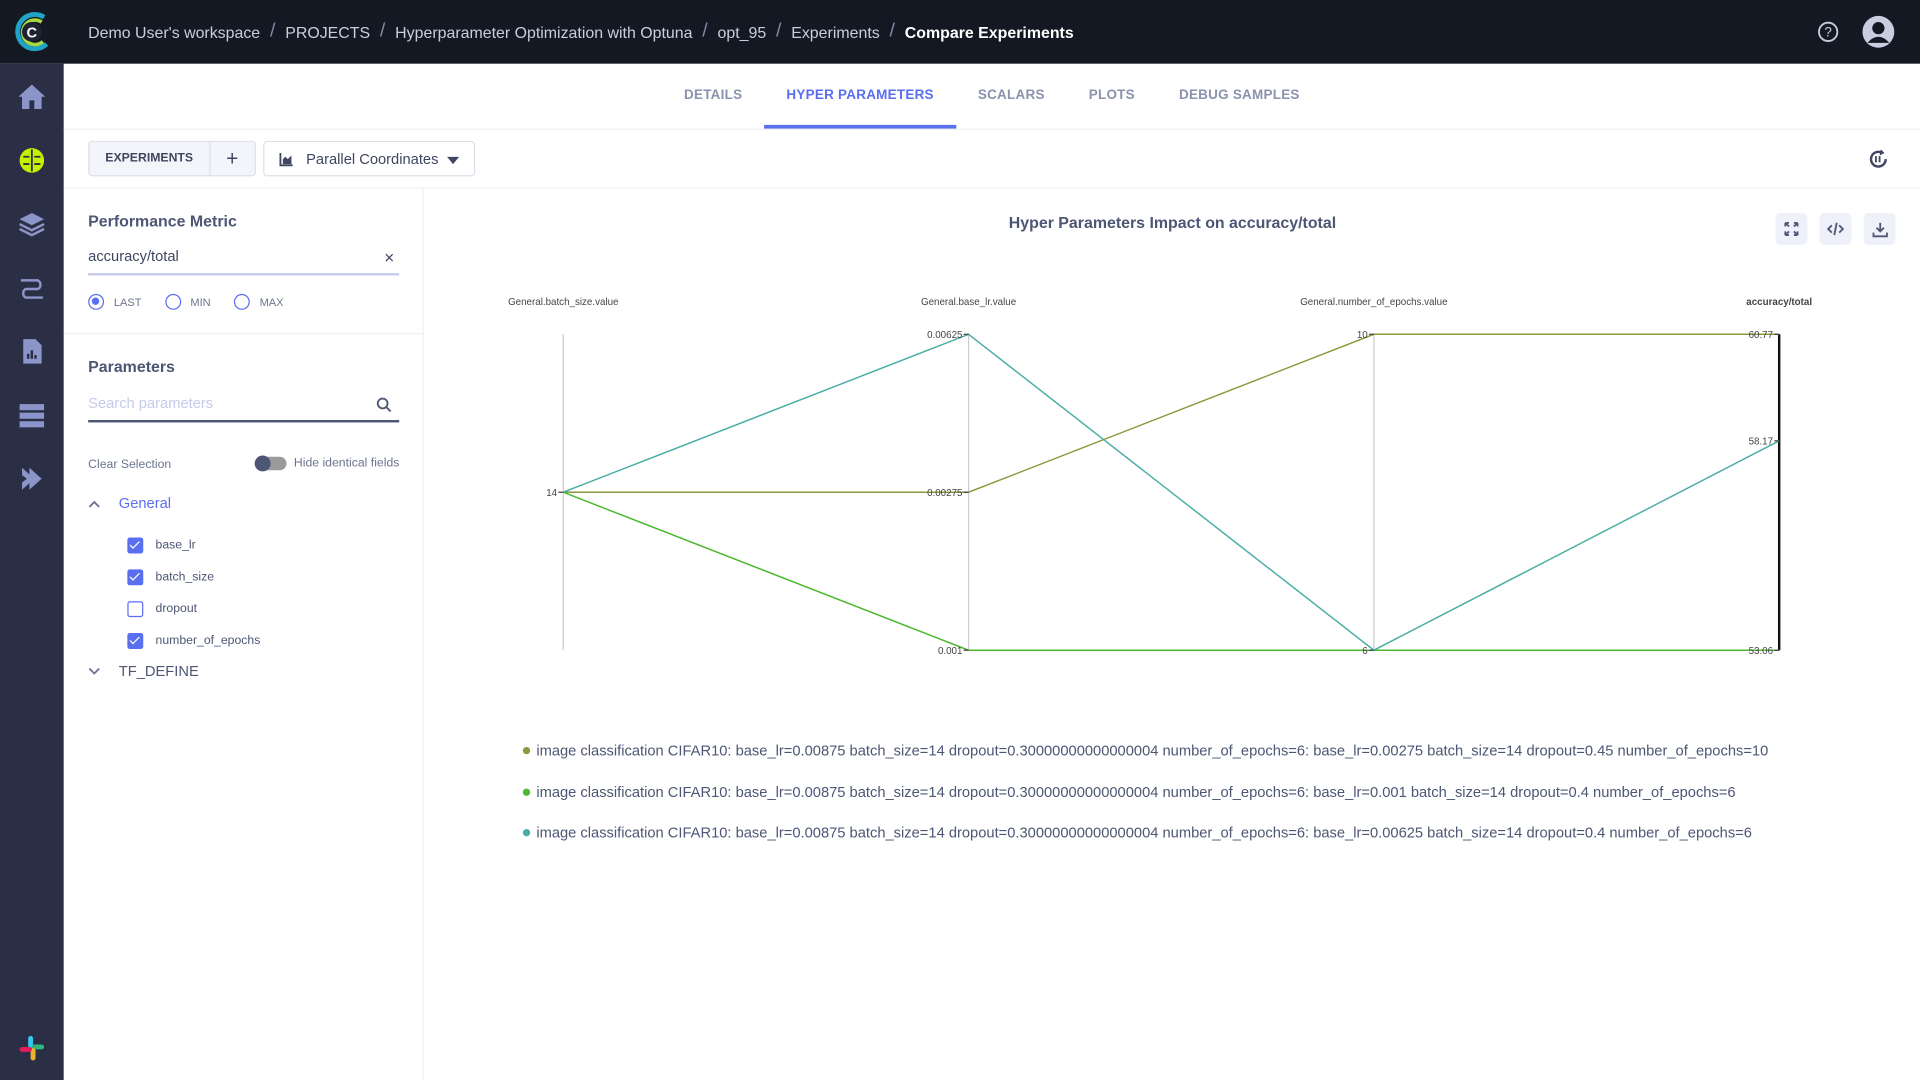 The height and width of the screenshot is (1080, 1920). Describe the element at coordinates (31, 287) in the screenshot. I see `pipelines-icon` at that location.